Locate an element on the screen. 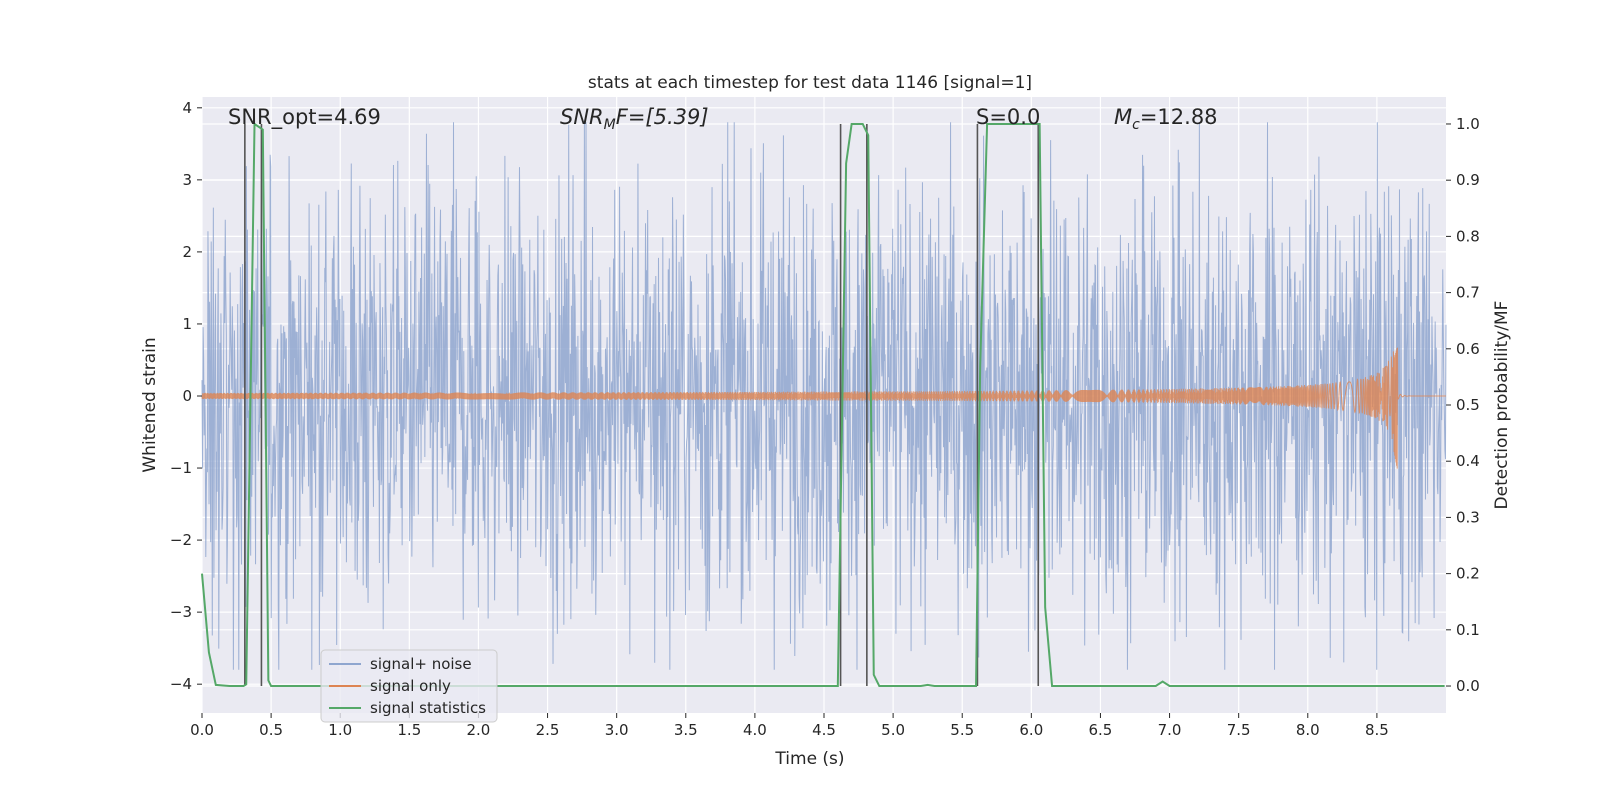 Image resolution: width=1600 pixels, height=800 pixels. x-tick-label: 7.5 is located at coordinates (1239, 730).